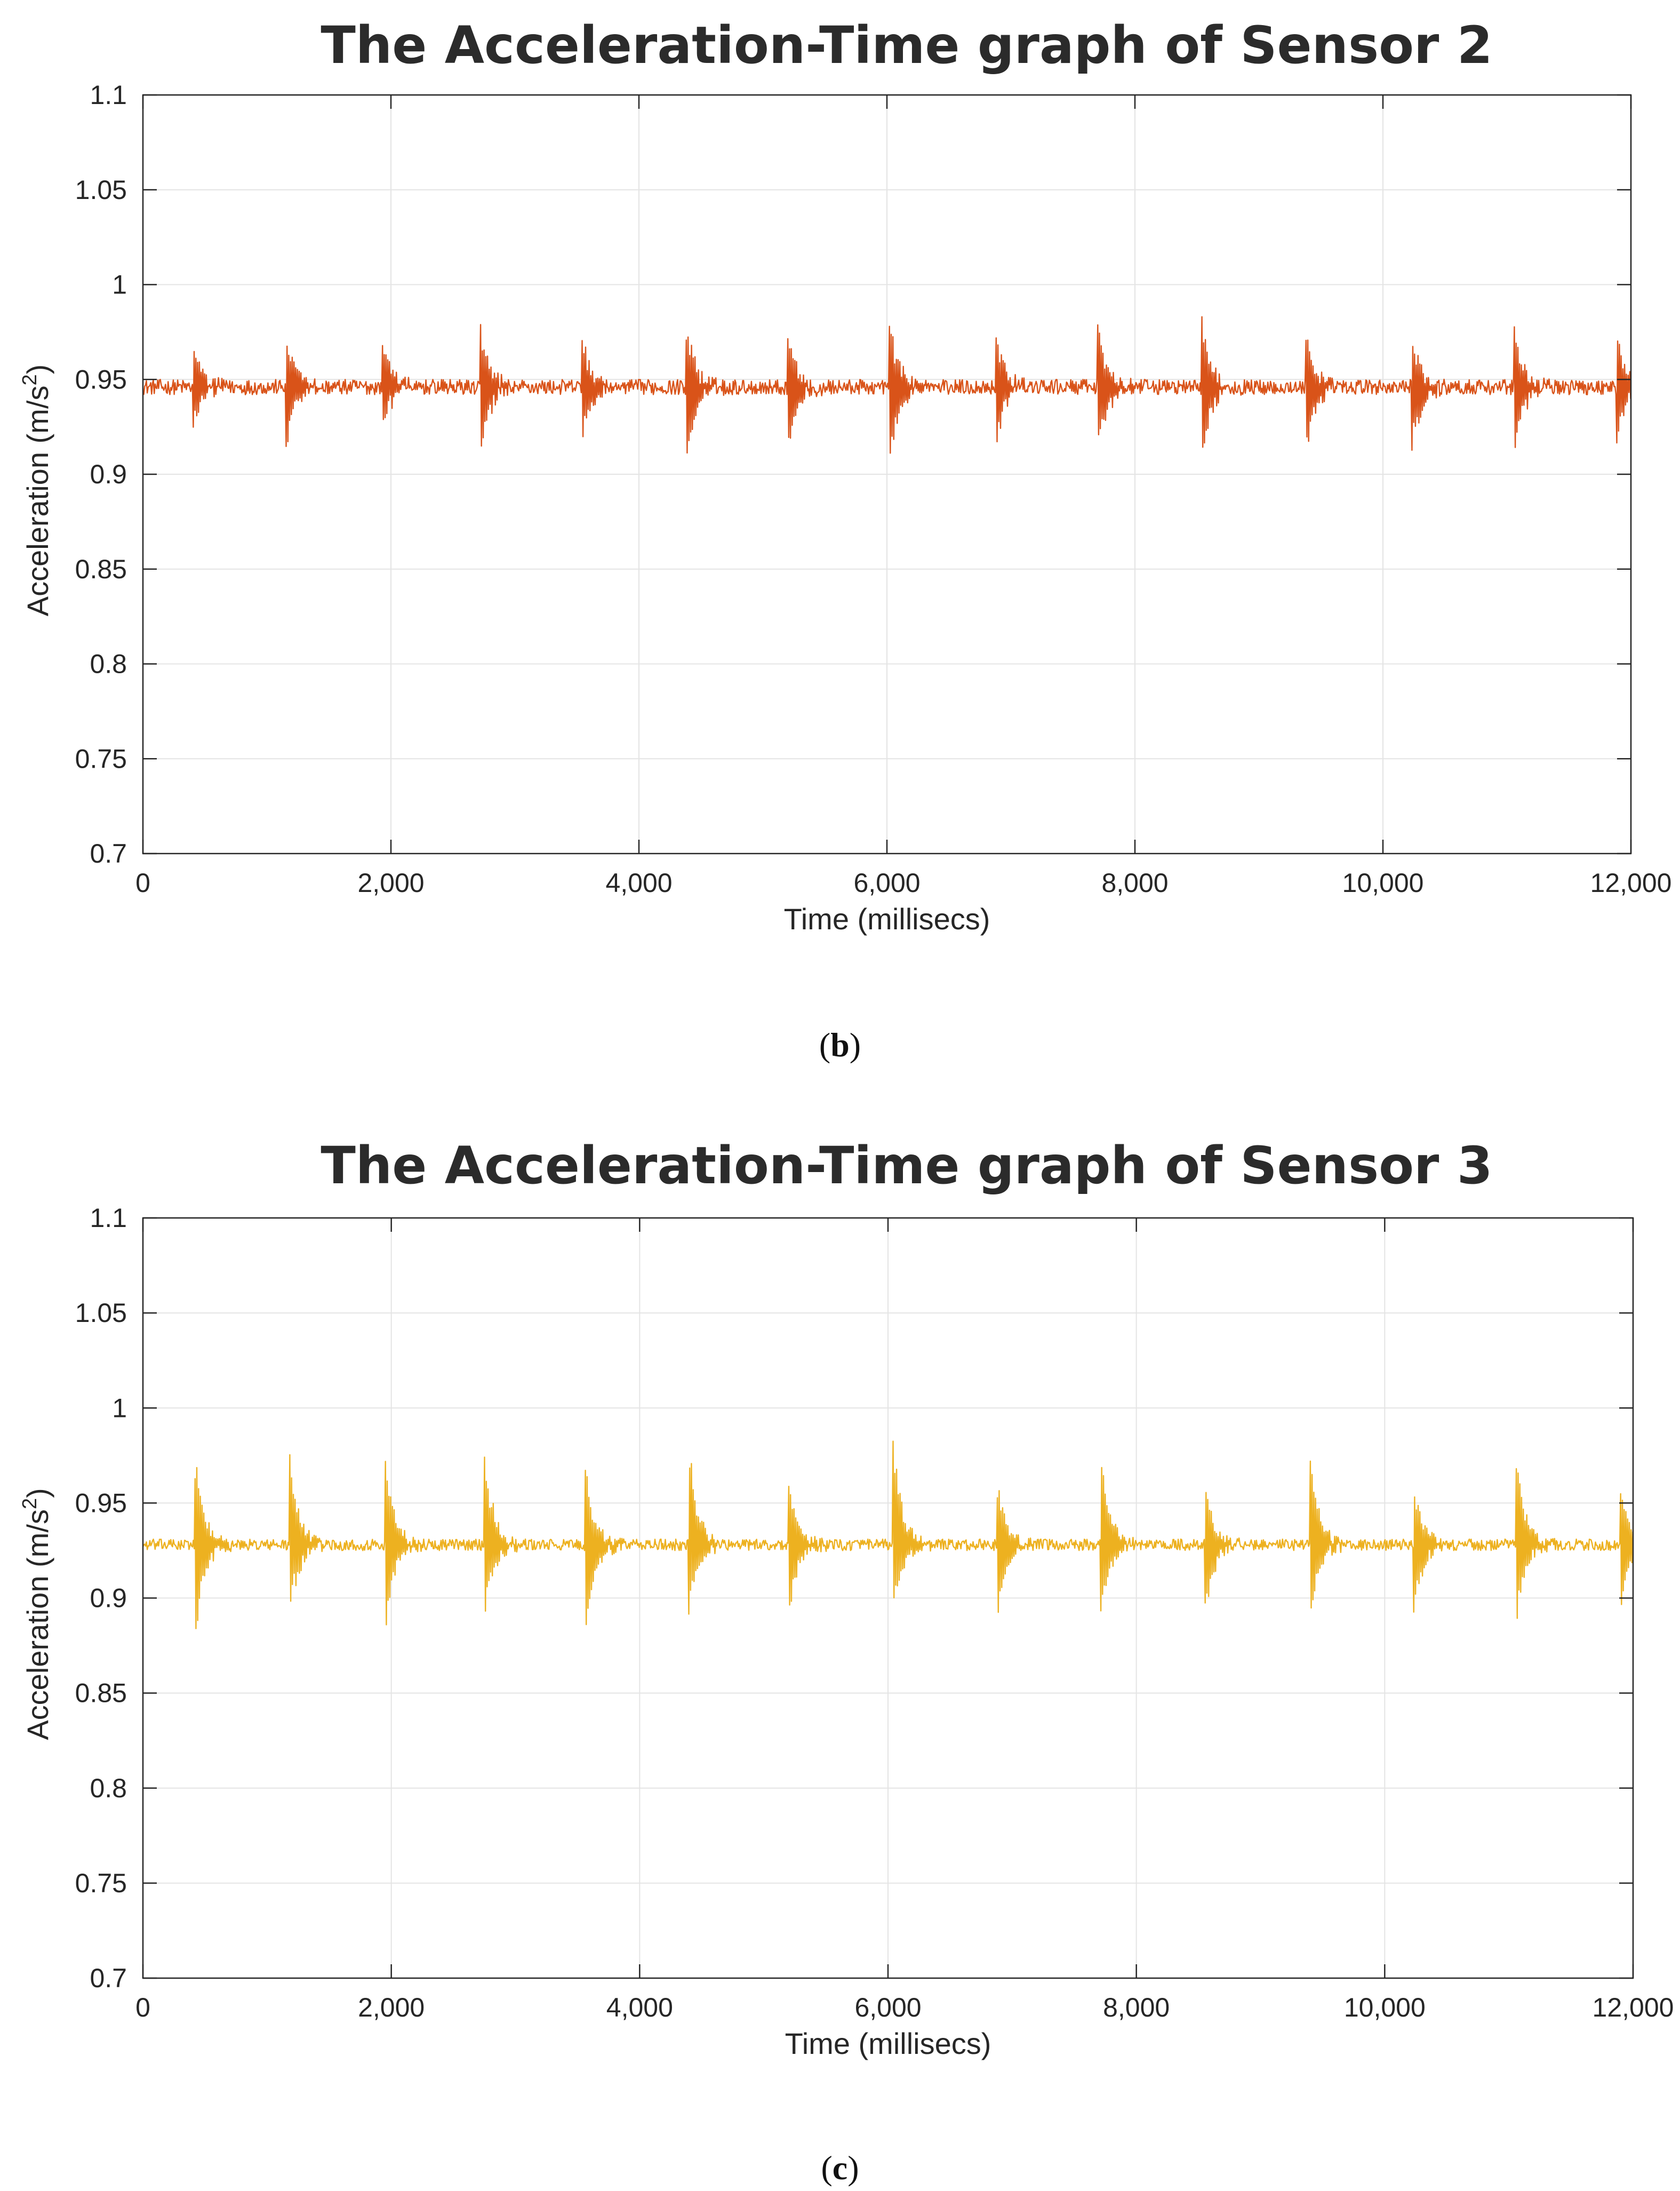 The image size is (1680, 2191). Describe the element at coordinates (840, 1045) in the screenshot. I see `caption-b: (b)` at that location.